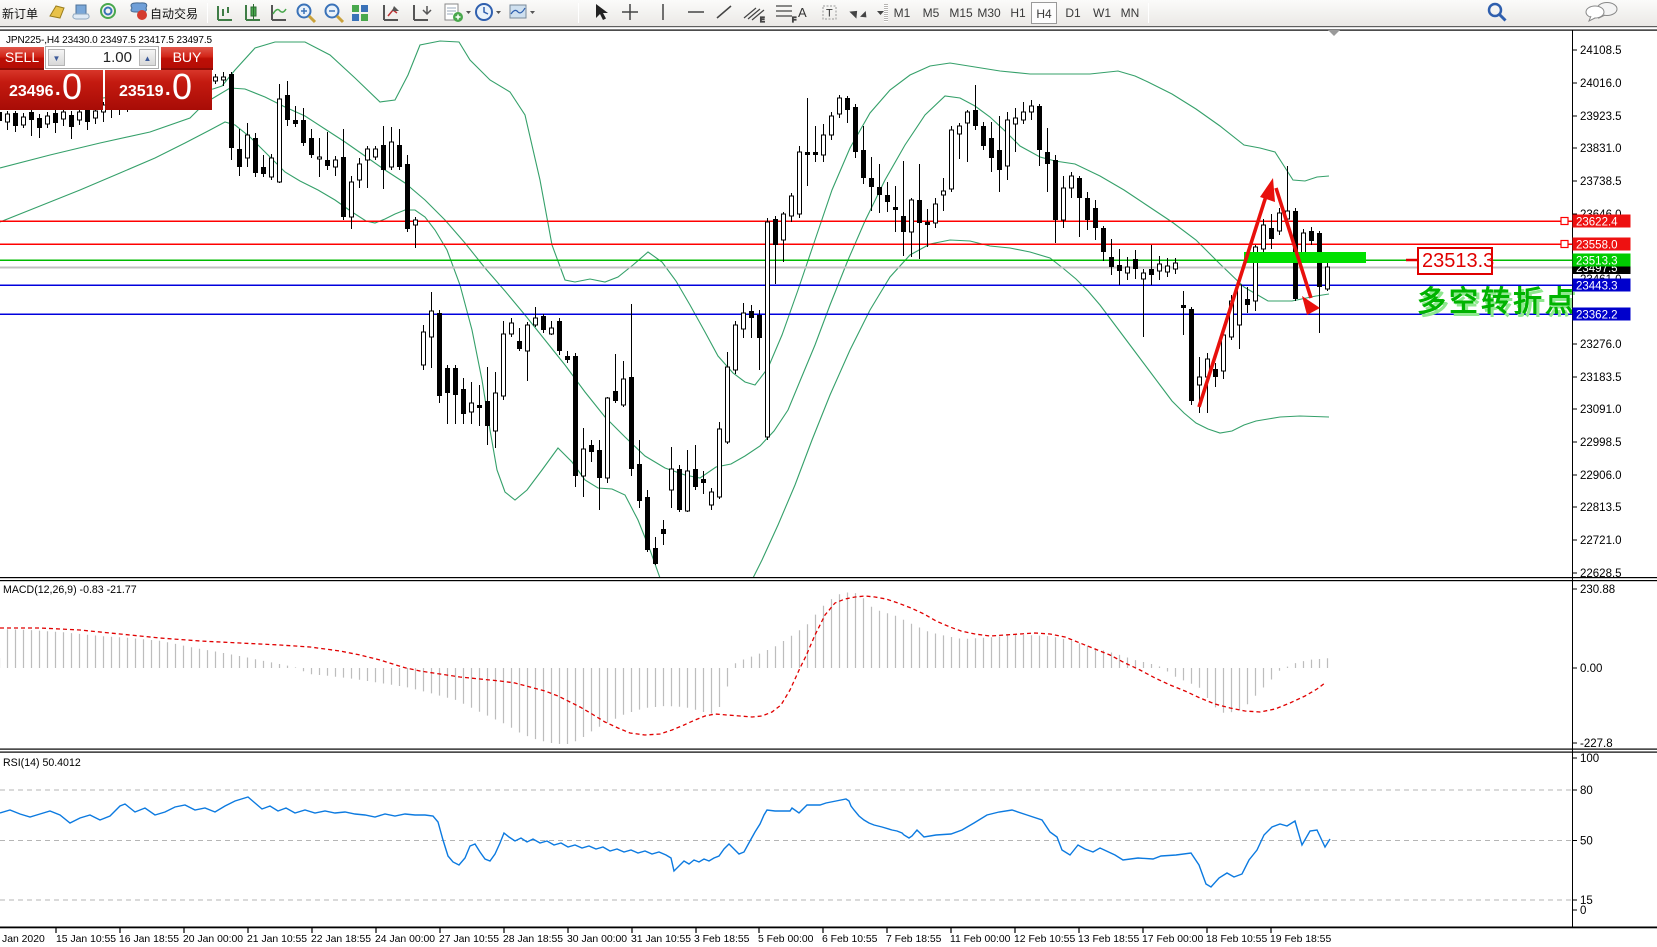  I want to click on svg-text: 3 Feb 18:55, so click(722, 939).